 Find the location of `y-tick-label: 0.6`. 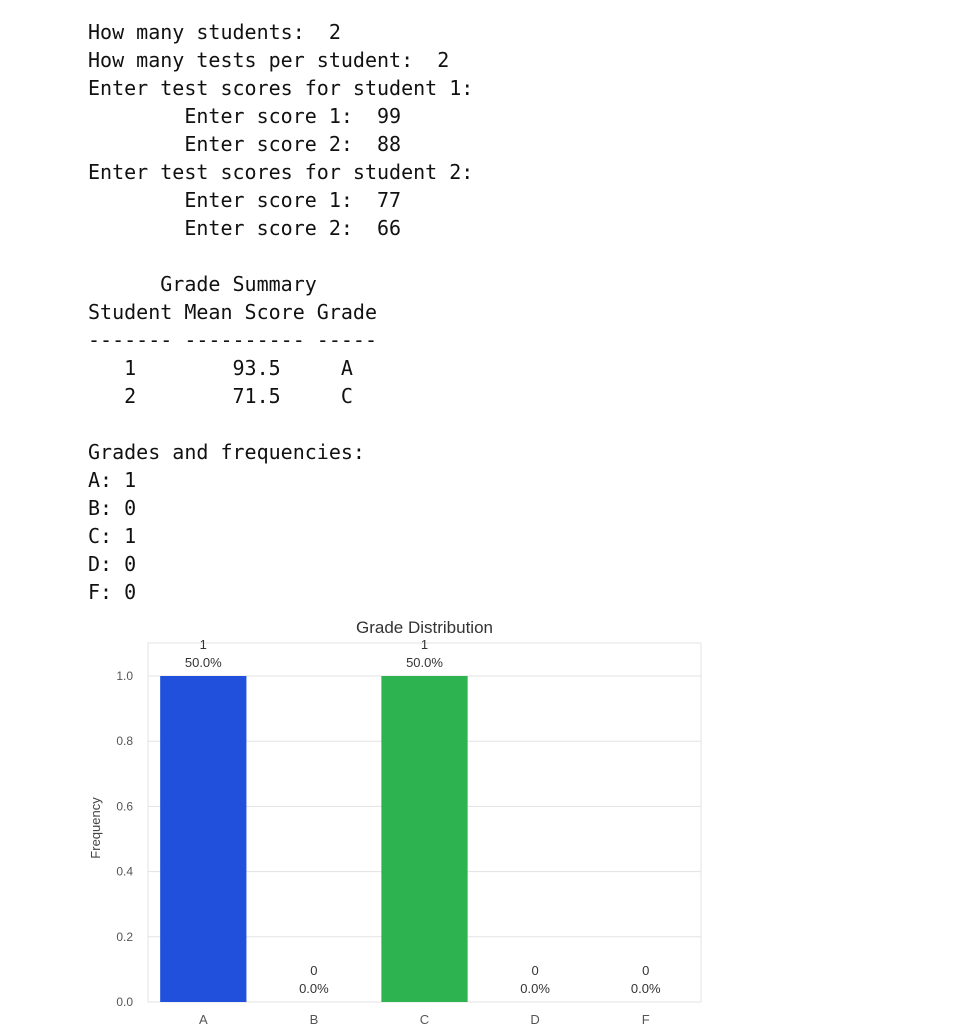

y-tick-label: 0.6 is located at coordinates (124, 806).